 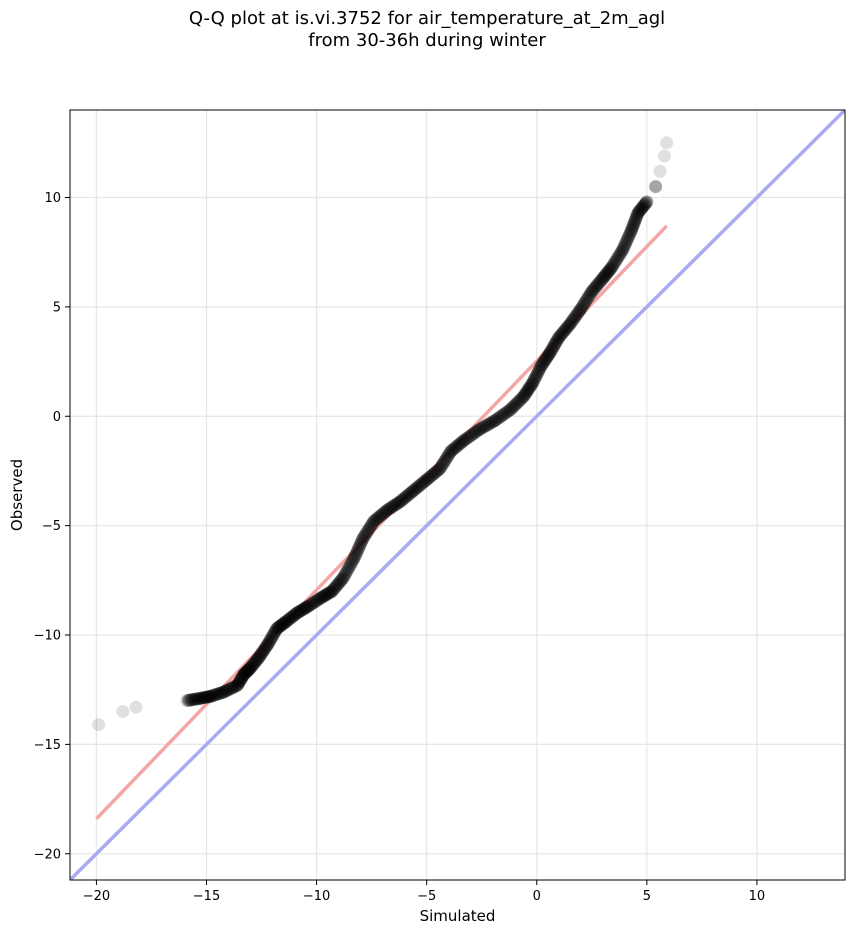 I want to click on x-tick-label: −20, so click(x=96, y=896).